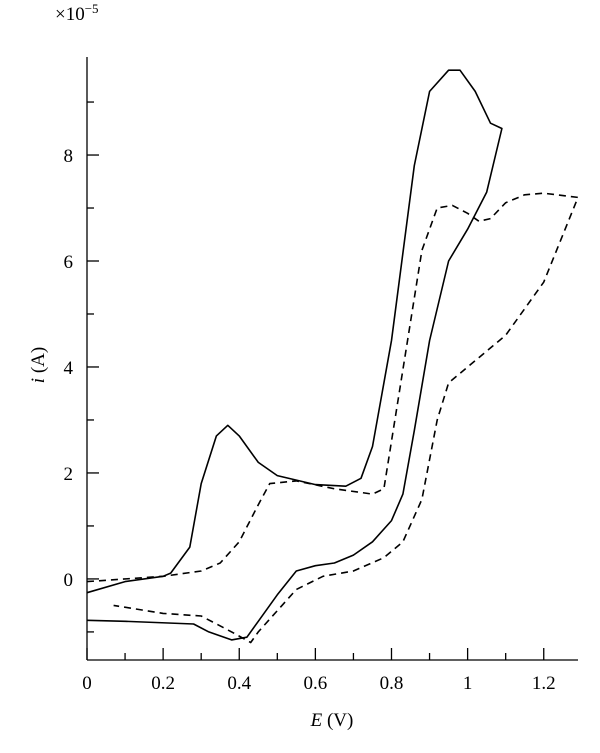 Image resolution: width=600 pixels, height=753 pixels. What do you see at coordinates (340, 720) in the screenshot?
I see `unit: (V)` at bounding box center [340, 720].